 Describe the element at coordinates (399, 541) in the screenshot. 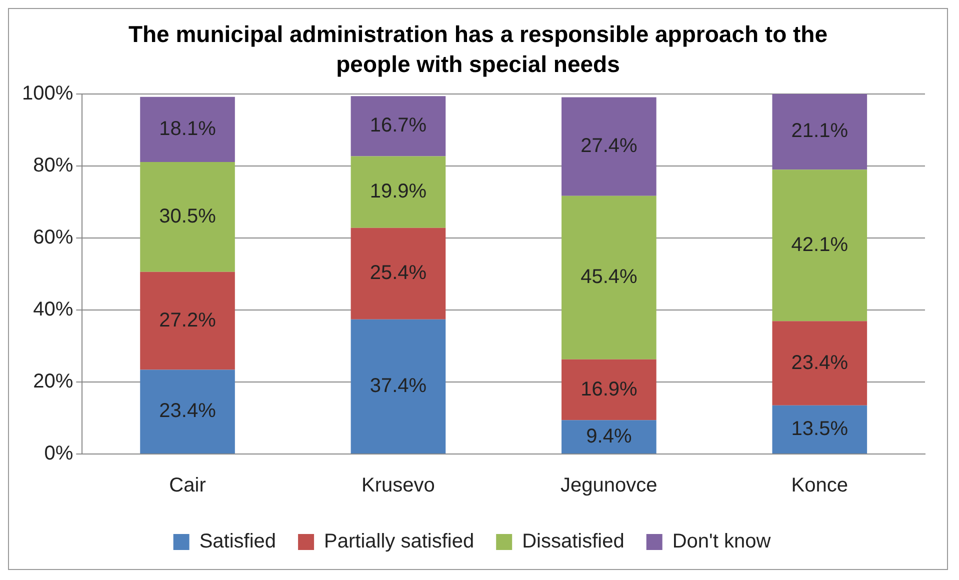

I see `legend-label: Partially satisfied` at that location.